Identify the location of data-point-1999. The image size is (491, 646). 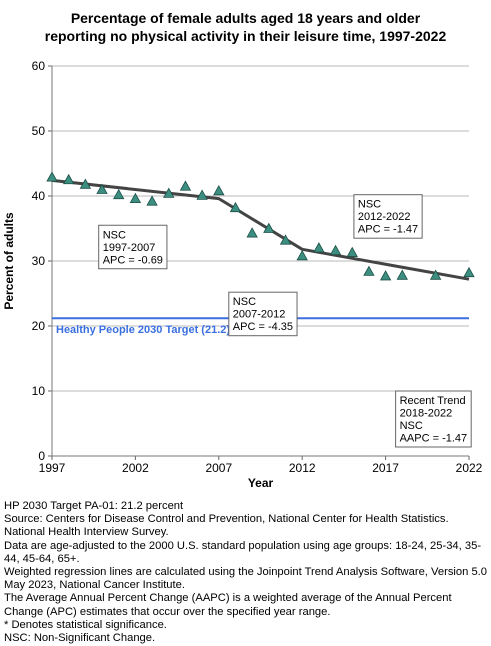
(85, 183).